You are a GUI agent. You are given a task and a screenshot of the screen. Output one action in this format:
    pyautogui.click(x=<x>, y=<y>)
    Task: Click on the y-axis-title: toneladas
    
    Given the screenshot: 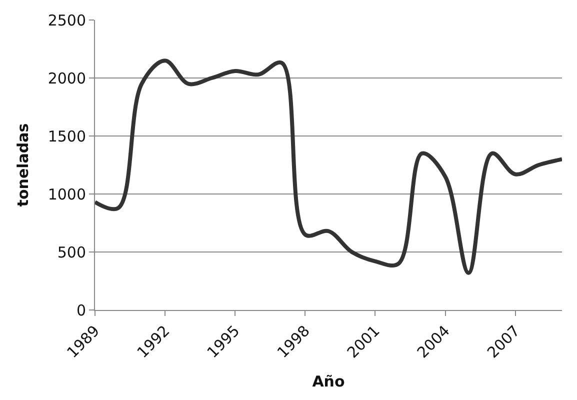 What is the action you would take?
    pyautogui.click(x=23, y=165)
    